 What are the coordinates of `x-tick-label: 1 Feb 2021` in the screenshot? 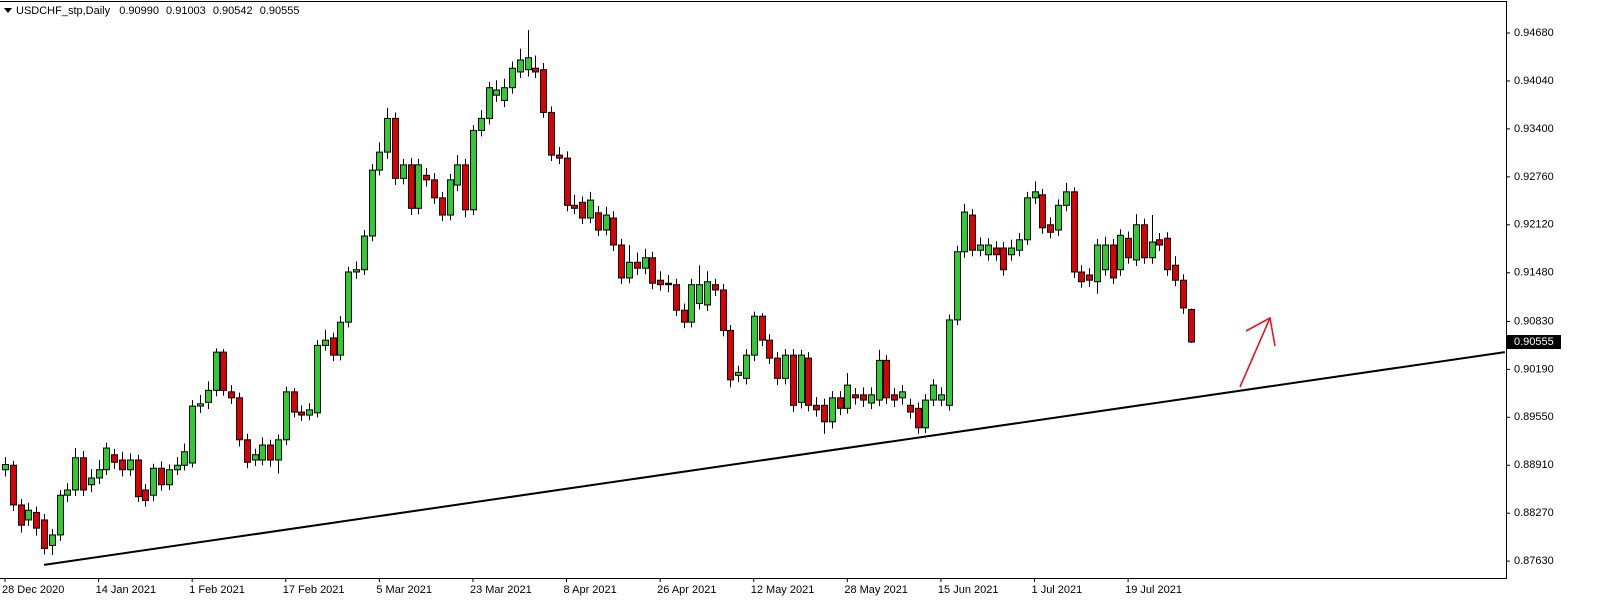 It's located at (217, 590).